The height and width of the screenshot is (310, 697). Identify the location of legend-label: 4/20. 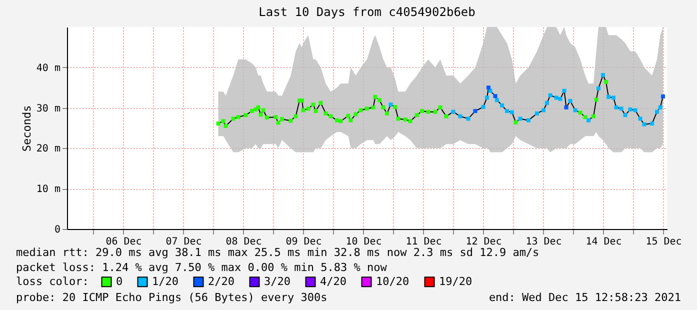
(333, 281).